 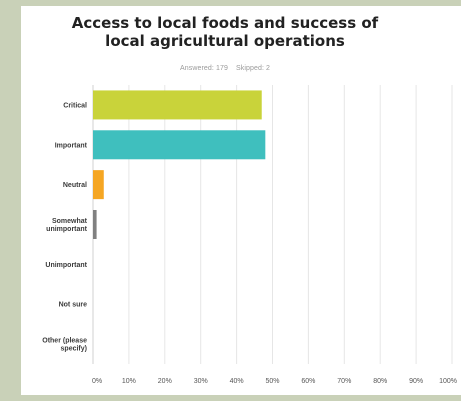 I want to click on category-label: Somewhat unimportant, so click(x=66, y=225).